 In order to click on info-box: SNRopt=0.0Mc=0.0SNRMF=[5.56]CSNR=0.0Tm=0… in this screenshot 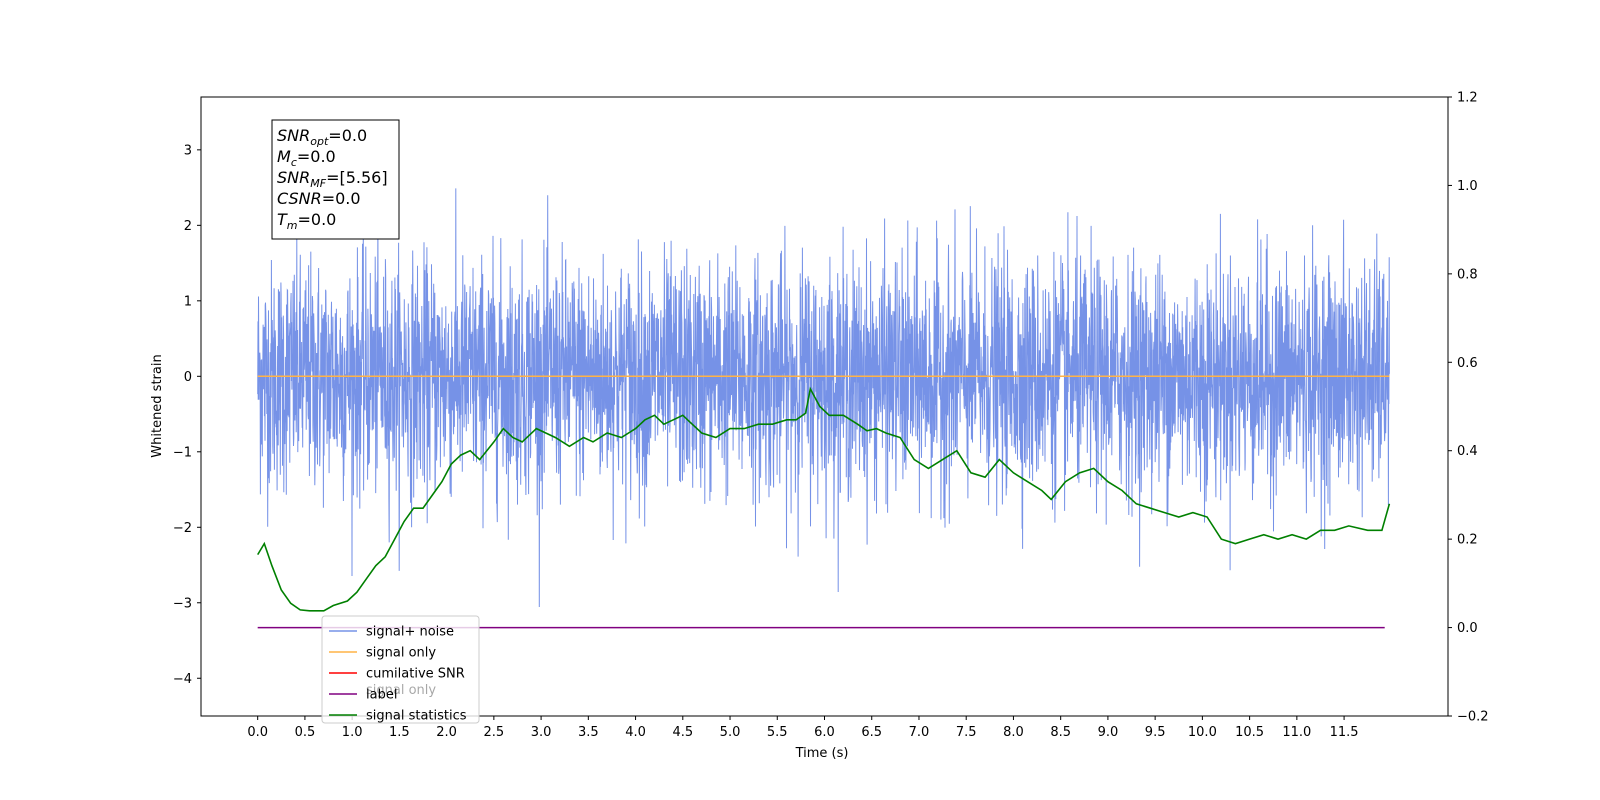, I will do `click(335, 179)`.